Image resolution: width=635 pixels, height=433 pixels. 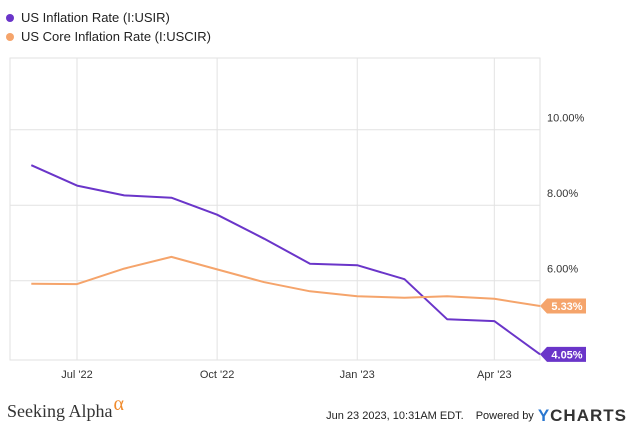 I want to click on chart-timestamp: Jun 23 2023, 10:31AM EDT., so click(x=395, y=416).